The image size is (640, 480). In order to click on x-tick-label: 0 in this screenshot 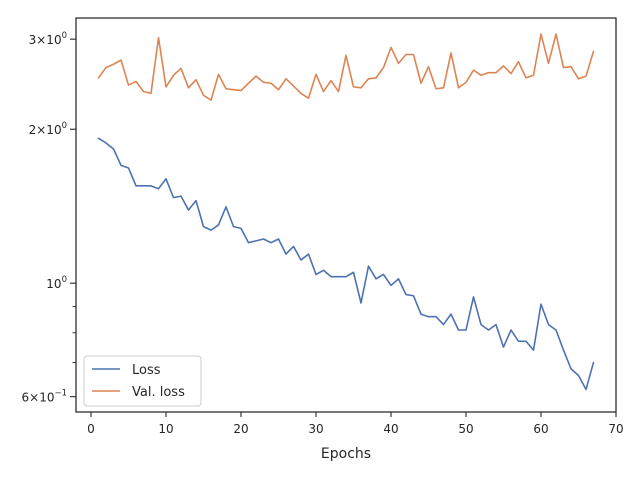, I will do `click(91, 429)`.